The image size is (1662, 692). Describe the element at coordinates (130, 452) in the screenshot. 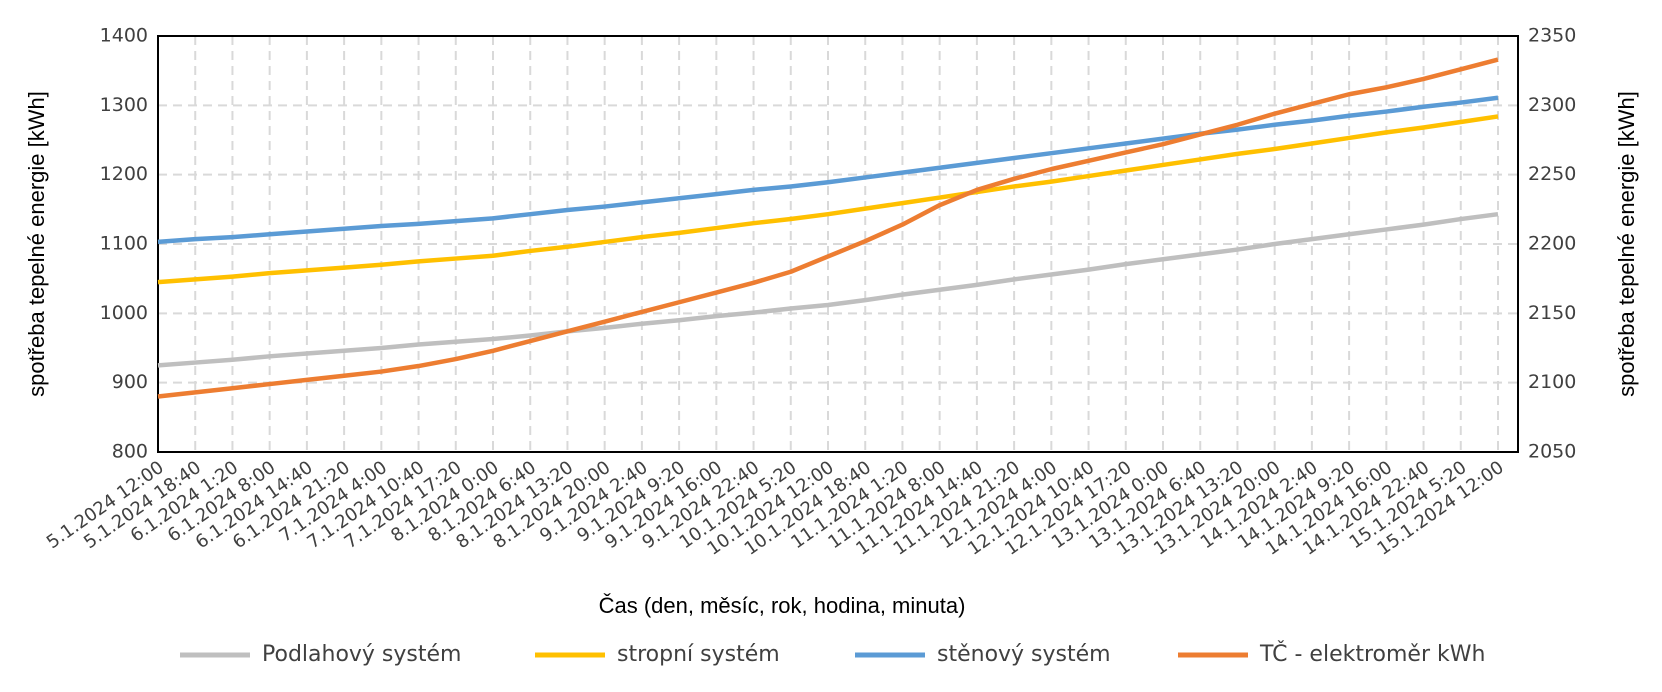

I see `y-tick-label: 800` at that location.